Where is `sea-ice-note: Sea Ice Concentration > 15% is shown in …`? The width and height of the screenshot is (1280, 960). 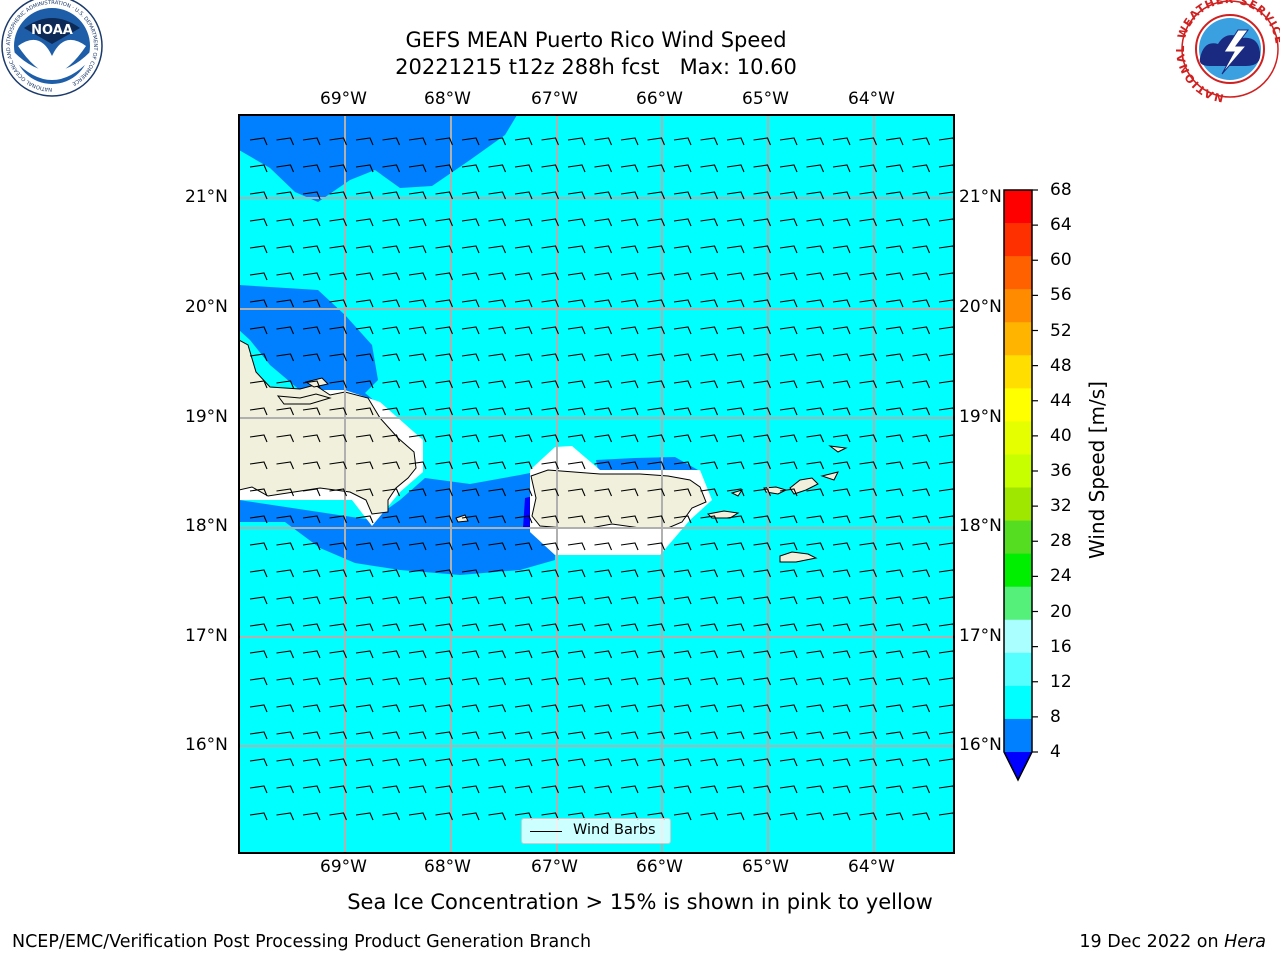
sea-ice-note: Sea Ice Concentration > 15% is shown in … is located at coordinates (640, 902).